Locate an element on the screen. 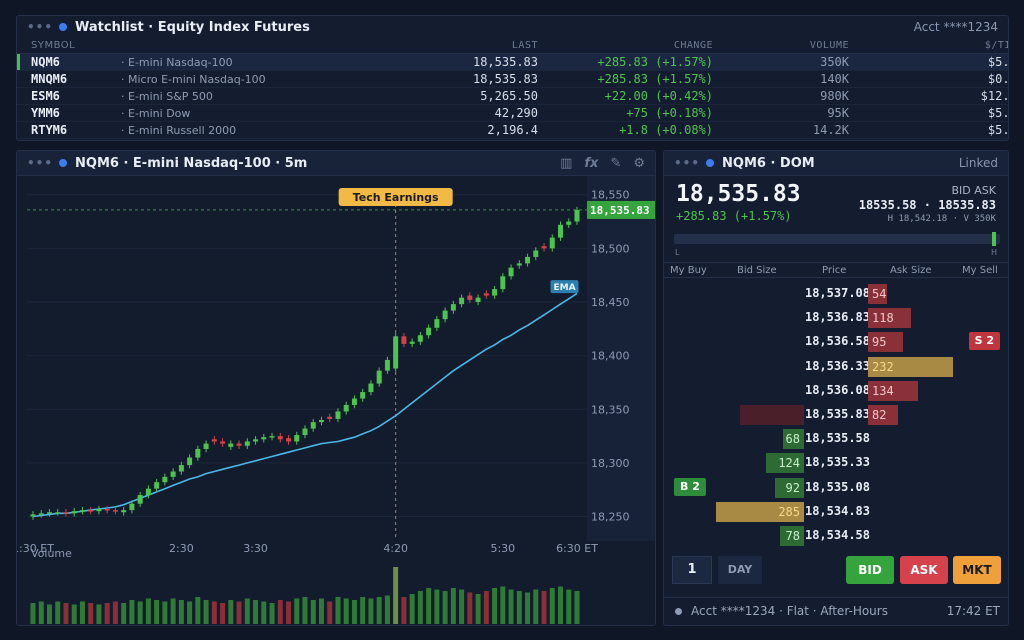  volume-cell: 95K is located at coordinates (838, 113).